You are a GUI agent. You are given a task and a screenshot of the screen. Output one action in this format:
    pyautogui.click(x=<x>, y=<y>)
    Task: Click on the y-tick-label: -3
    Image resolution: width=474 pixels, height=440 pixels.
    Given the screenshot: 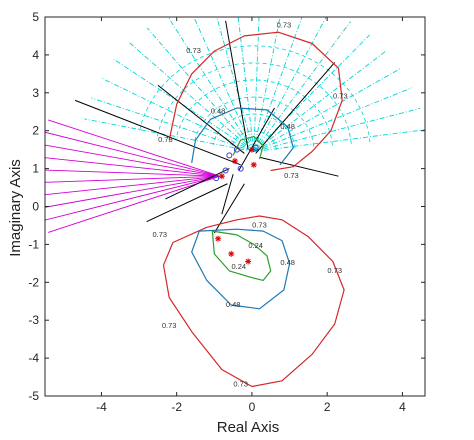 What is the action you would take?
    pyautogui.click(x=33, y=320)
    